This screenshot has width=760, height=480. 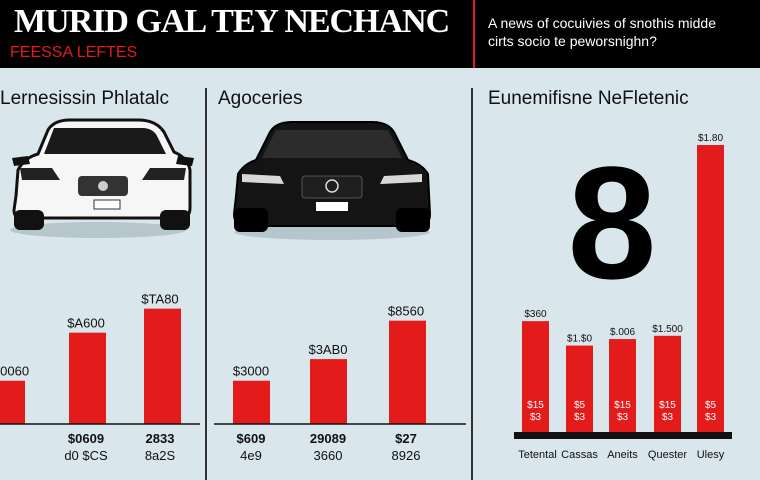 I want to click on category-label: 4e9, so click(x=251, y=455).